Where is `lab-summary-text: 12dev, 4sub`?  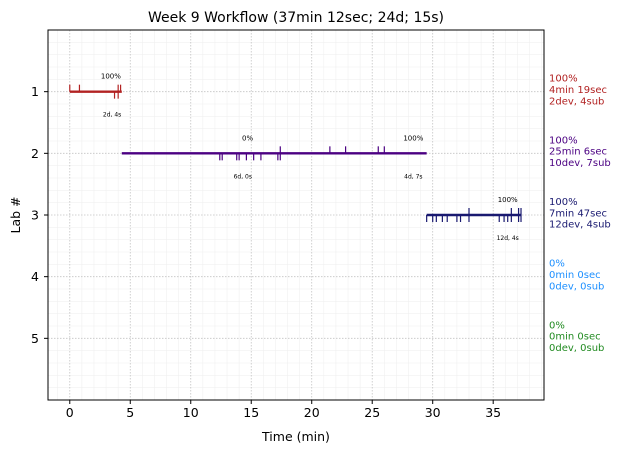
lab-summary-text: 12dev, 4sub is located at coordinates (580, 225).